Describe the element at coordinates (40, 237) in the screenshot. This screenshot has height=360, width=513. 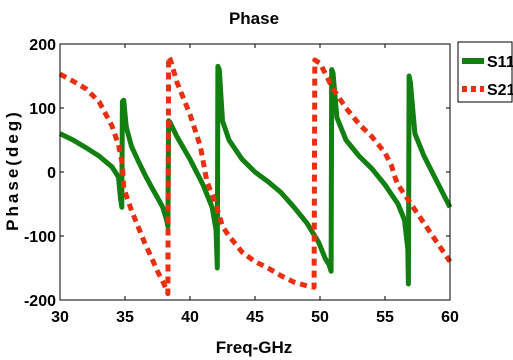
I see `y-tick-label: -100` at that location.